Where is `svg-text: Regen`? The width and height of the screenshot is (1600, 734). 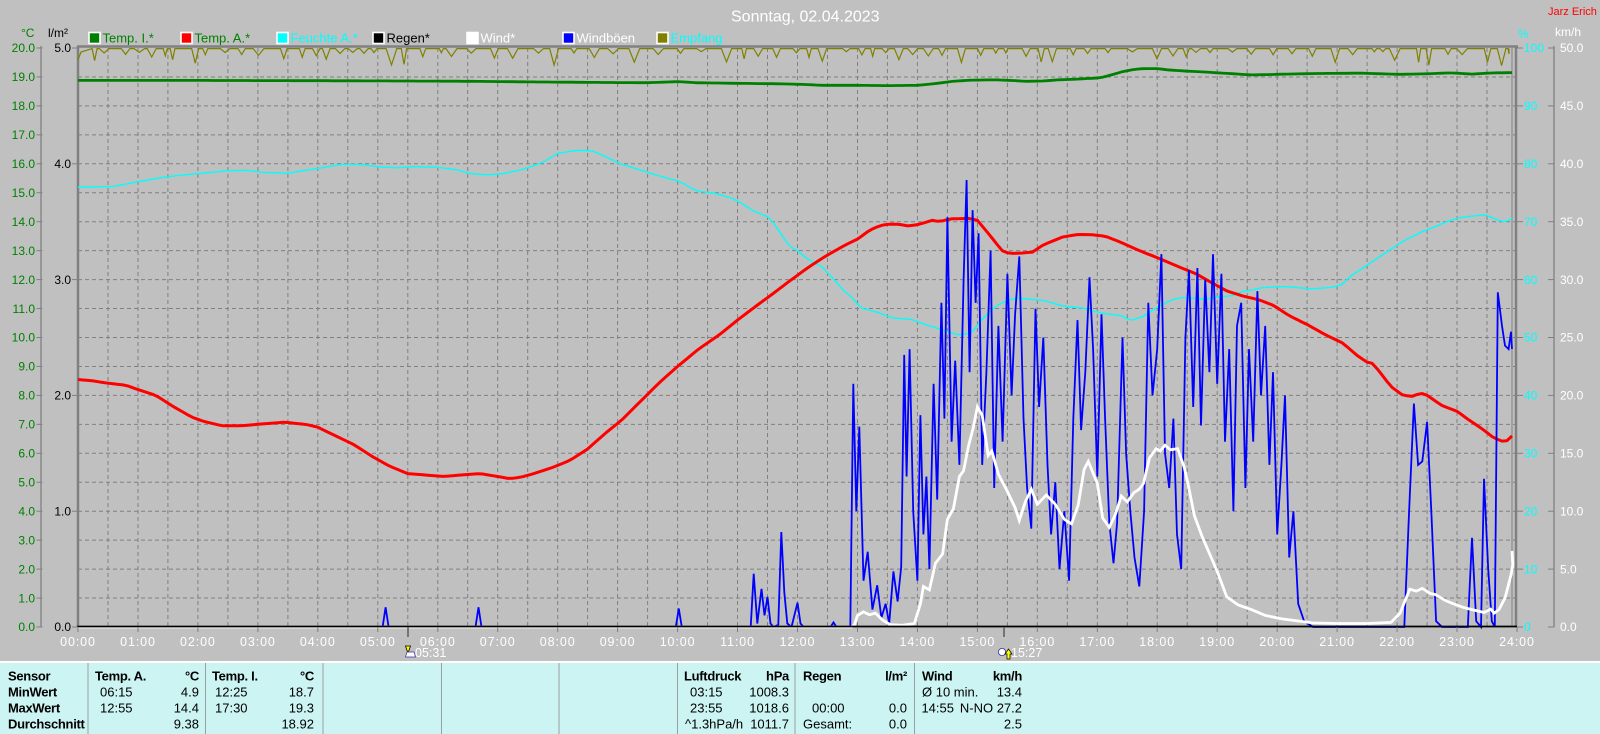 svg-text: Regen is located at coordinates (822, 676).